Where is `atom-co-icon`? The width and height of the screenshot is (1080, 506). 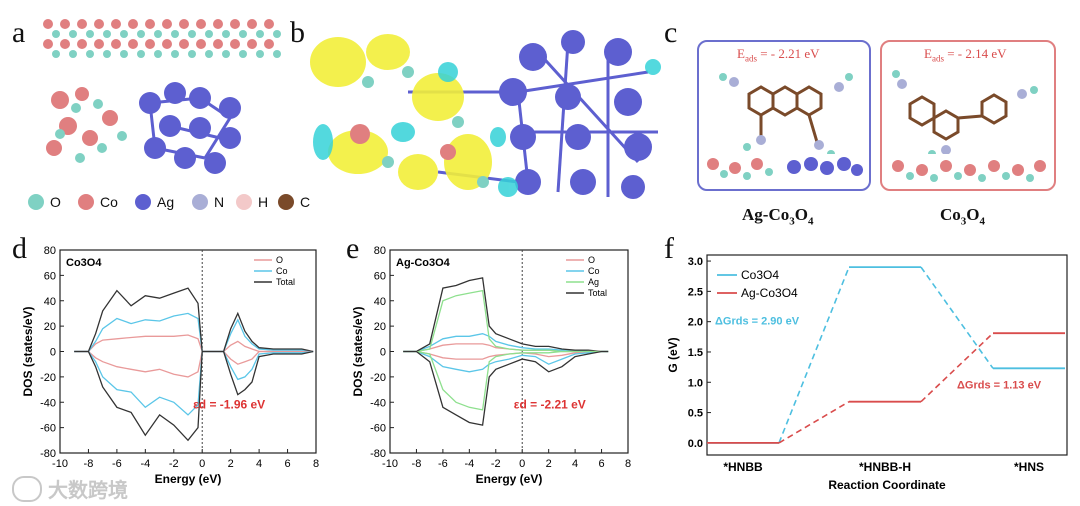
atom-co-icon is located at coordinates (86, 202).